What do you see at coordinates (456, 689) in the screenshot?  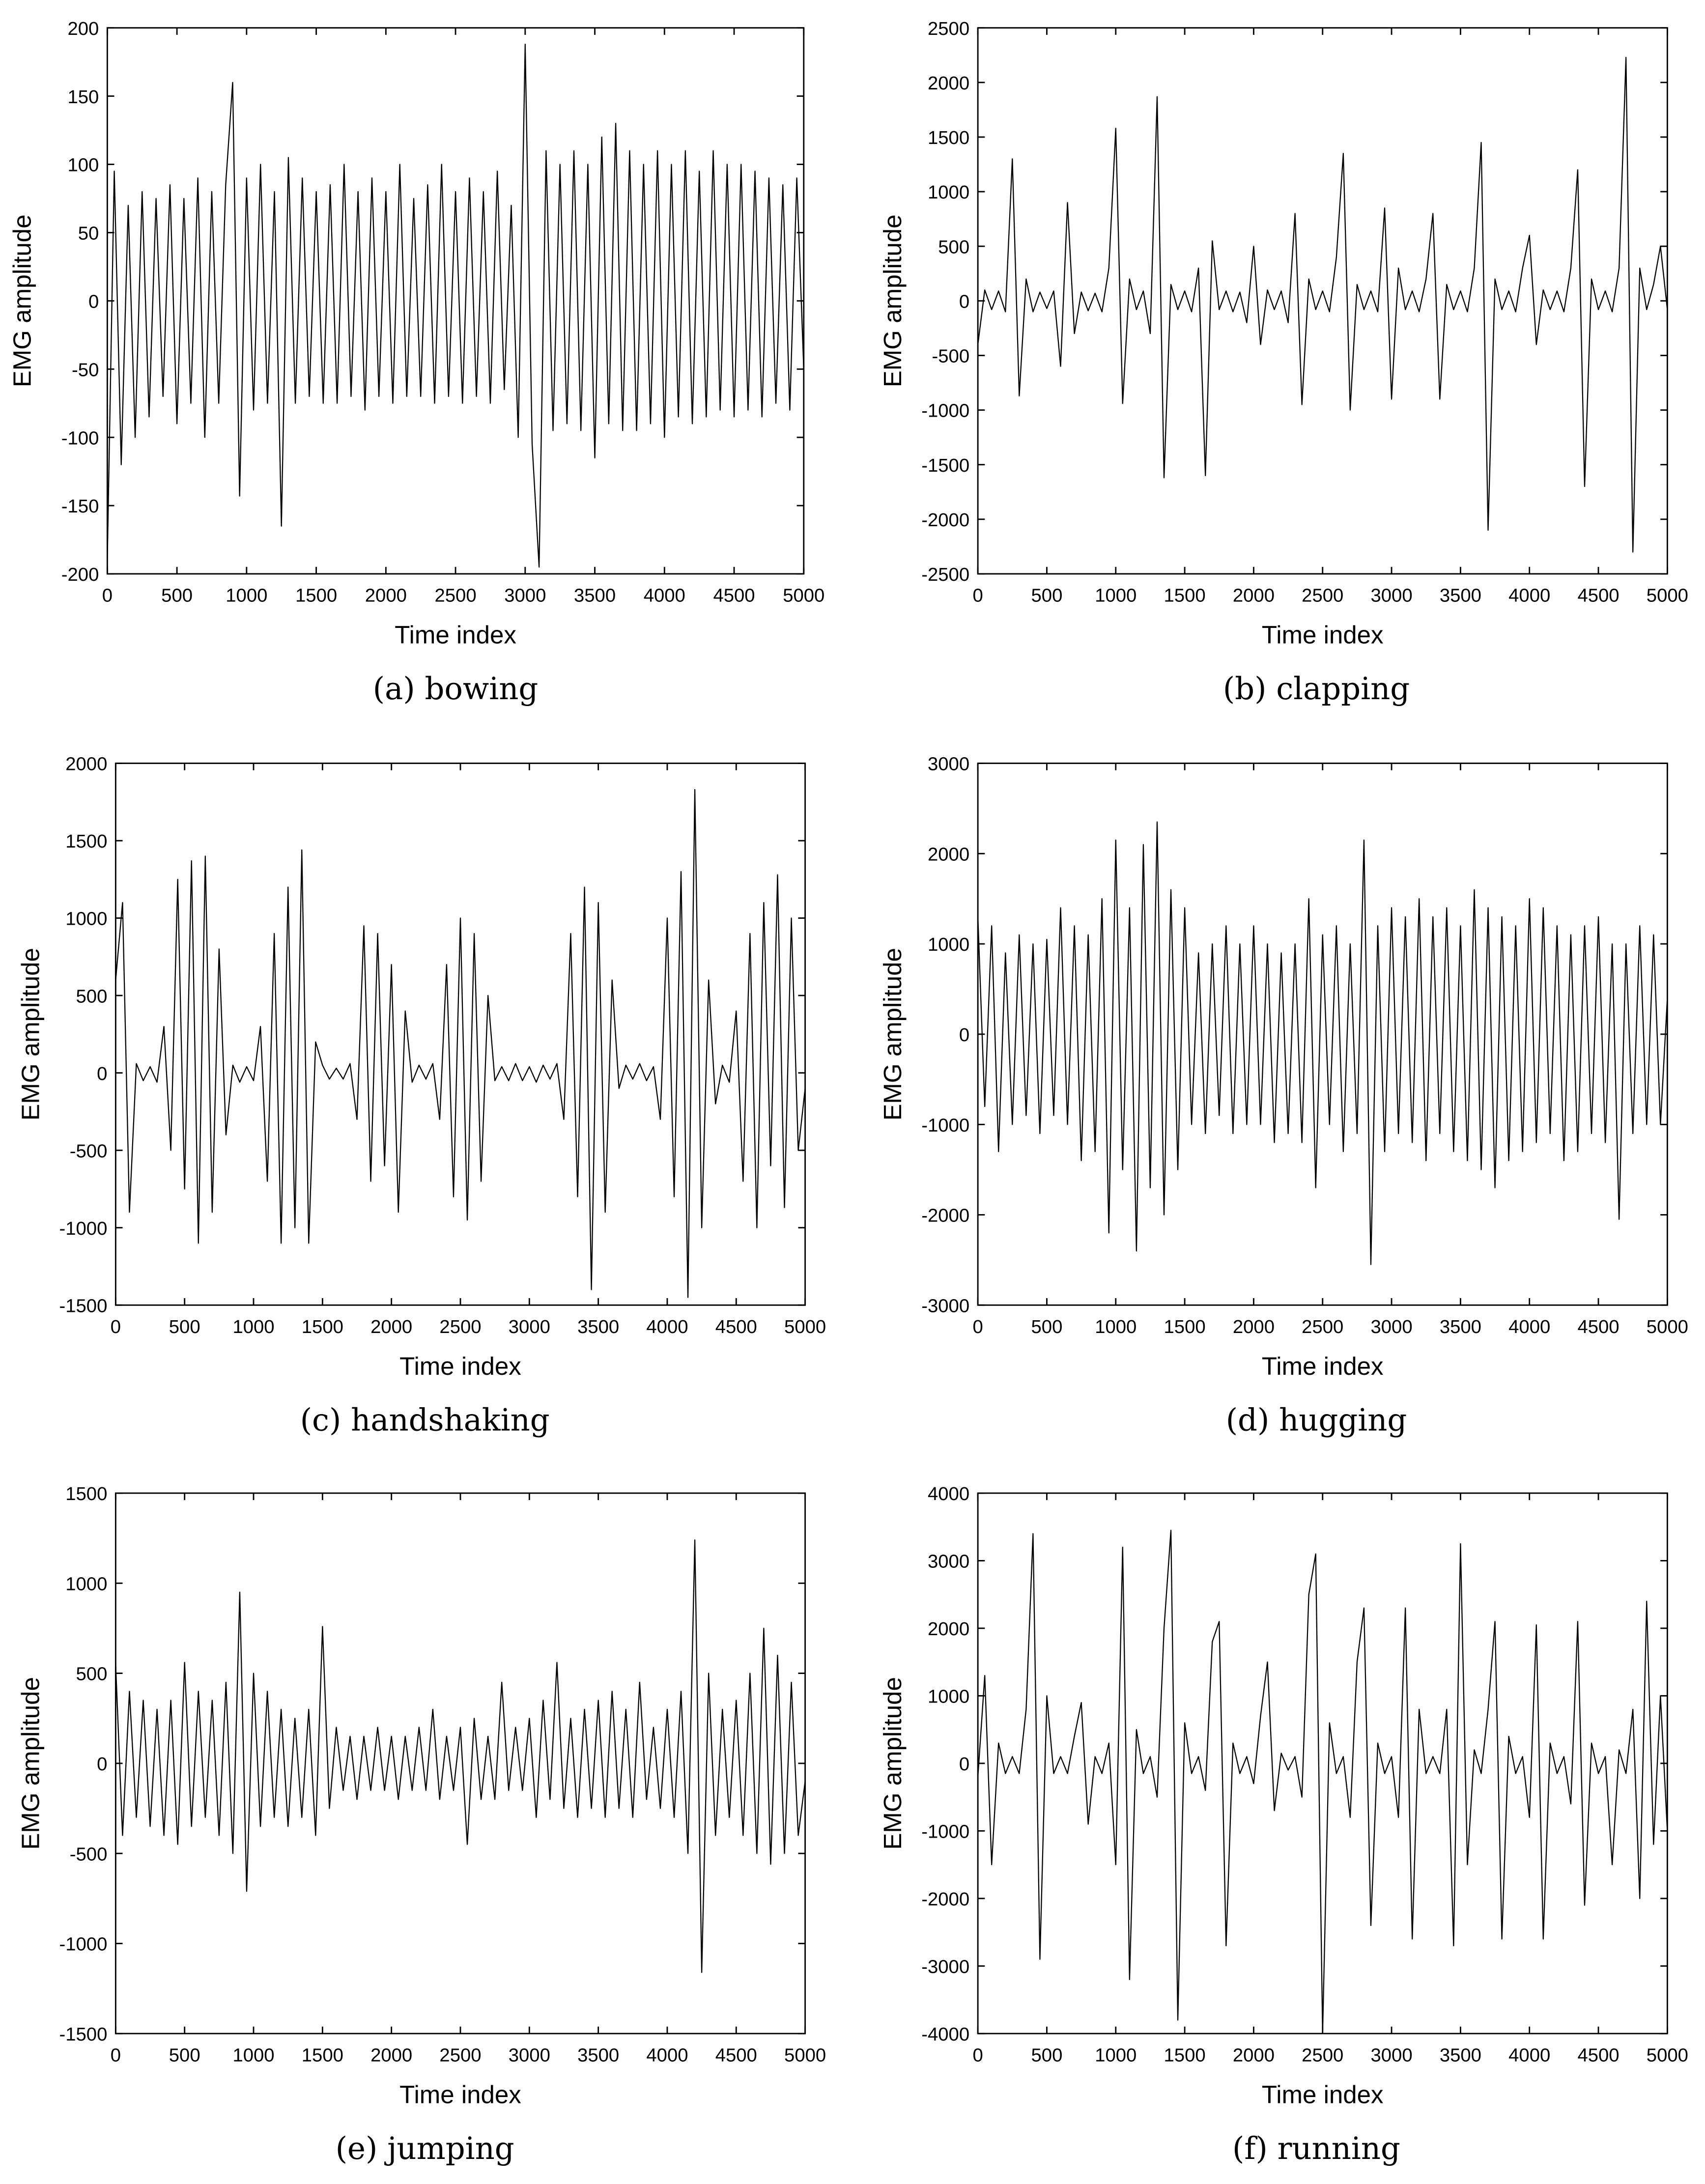 I see `caption: (a) bowing` at bounding box center [456, 689].